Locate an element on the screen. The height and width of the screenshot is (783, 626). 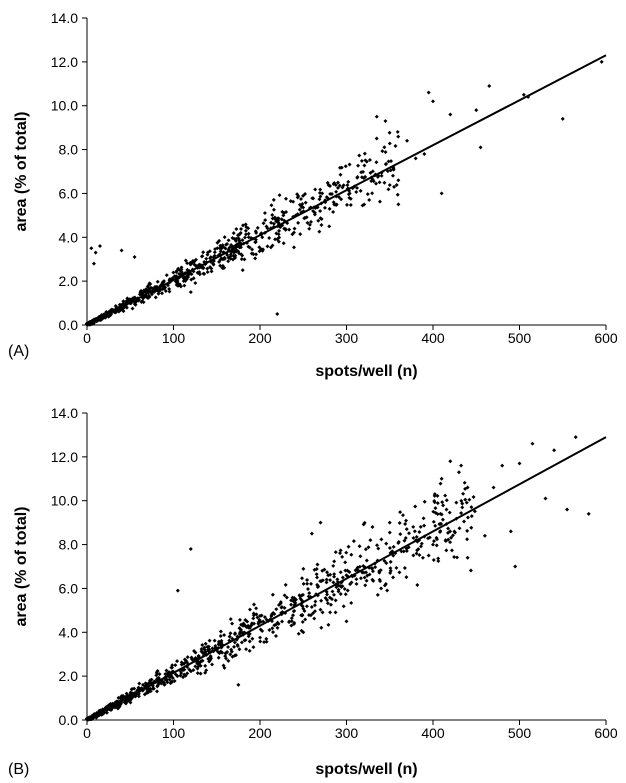
panel-label: (B) is located at coordinates (18, 769).